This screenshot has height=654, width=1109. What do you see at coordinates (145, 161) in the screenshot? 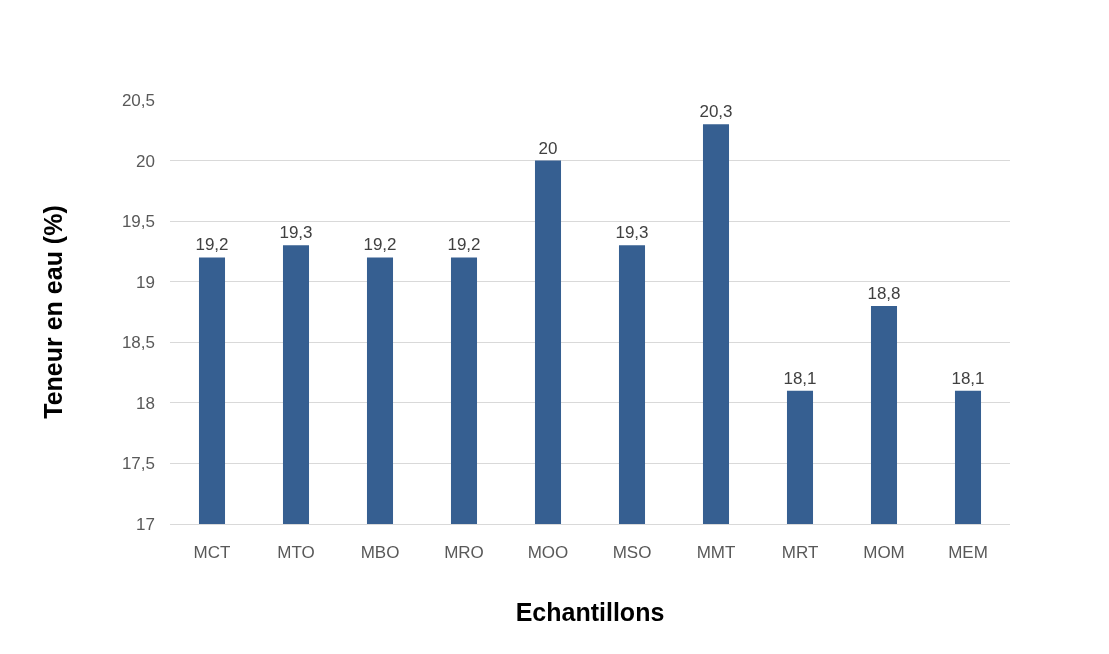
I see `y-tick-label: 20` at bounding box center [145, 161].